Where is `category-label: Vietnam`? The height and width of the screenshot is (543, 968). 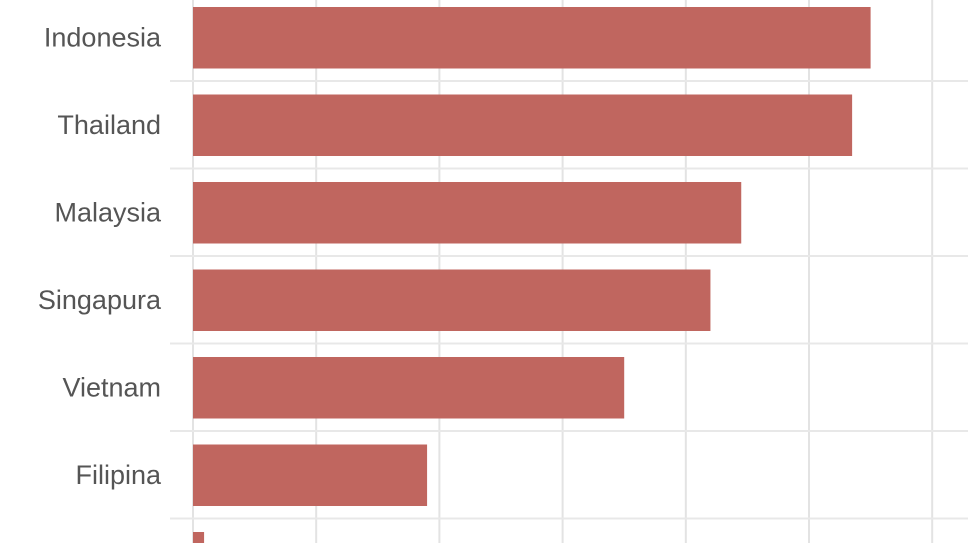
category-label: Vietnam is located at coordinates (111, 387).